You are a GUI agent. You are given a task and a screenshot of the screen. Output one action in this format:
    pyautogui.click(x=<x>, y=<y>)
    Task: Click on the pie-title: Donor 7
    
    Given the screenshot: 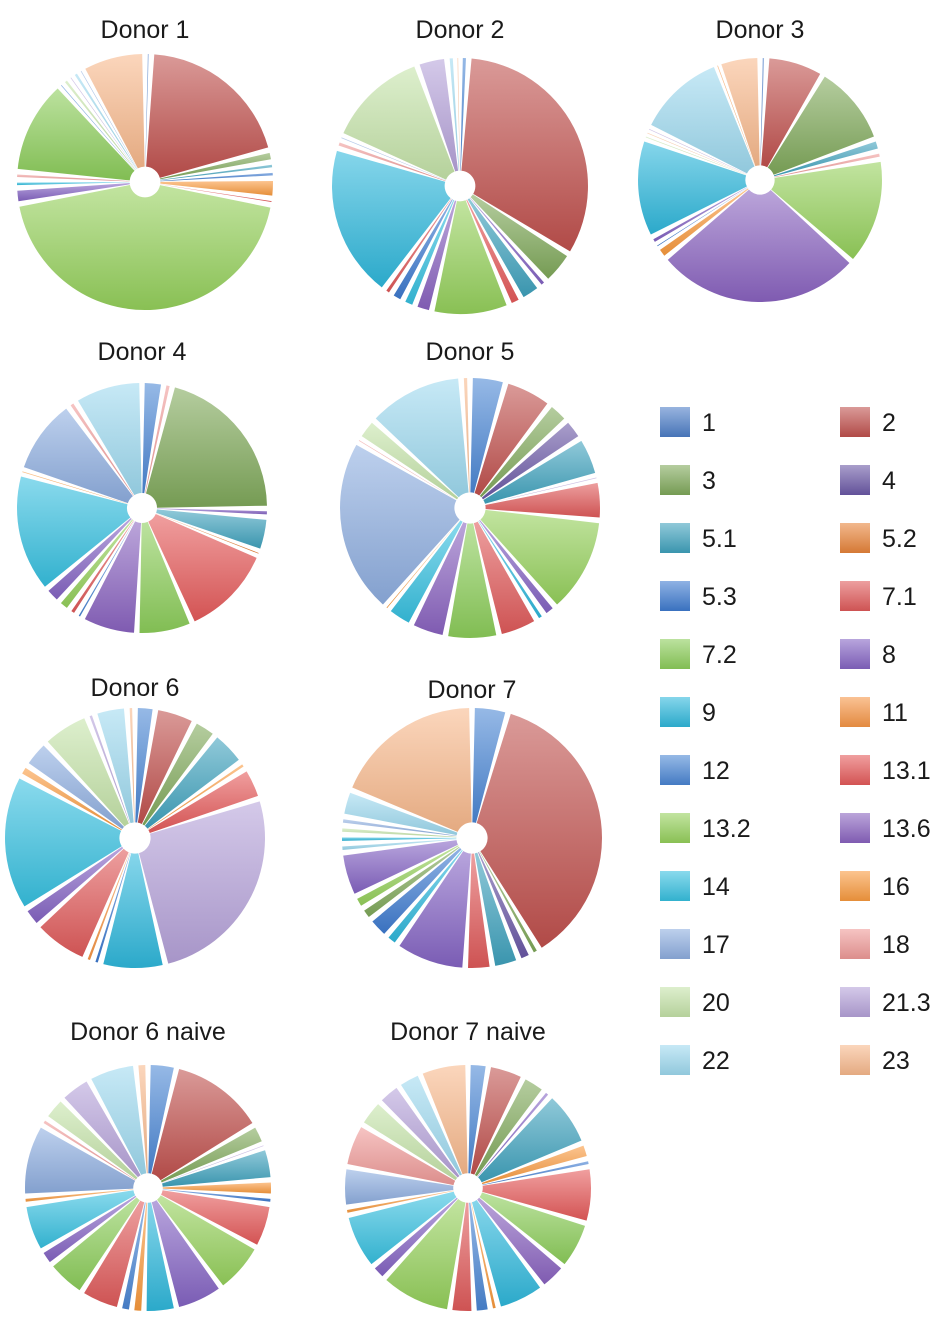 What is the action you would take?
    pyautogui.click(x=472, y=690)
    